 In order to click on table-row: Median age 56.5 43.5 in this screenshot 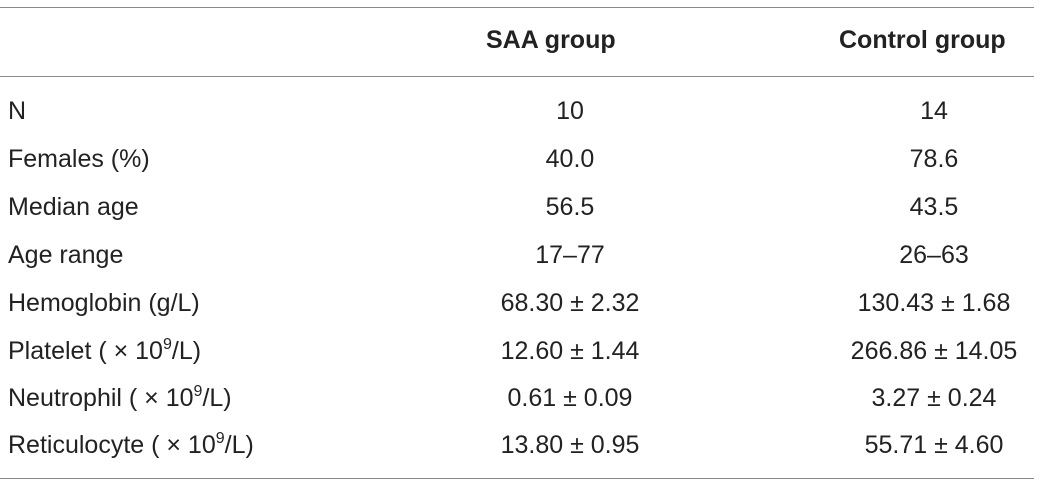, I will do `click(517, 207)`.